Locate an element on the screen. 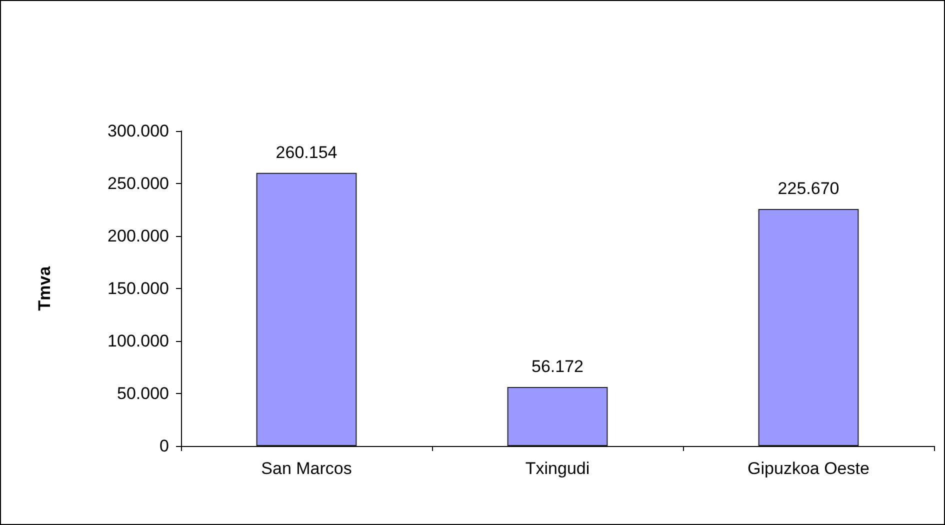 The height and width of the screenshot is (525, 945). x-tick-label: Txingudi is located at coordinates (557, 468).